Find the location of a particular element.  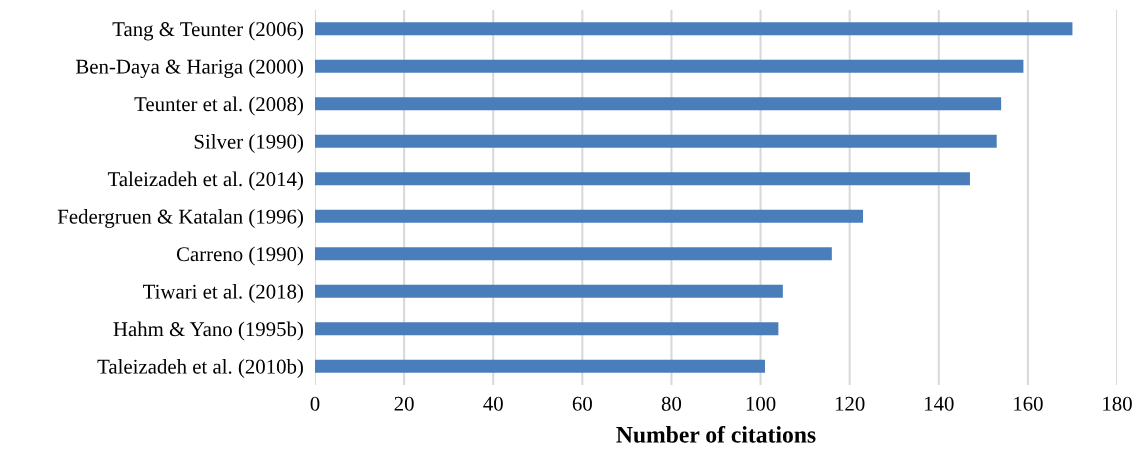

x-tick-label: 20 is located at coordinates (404, 403).